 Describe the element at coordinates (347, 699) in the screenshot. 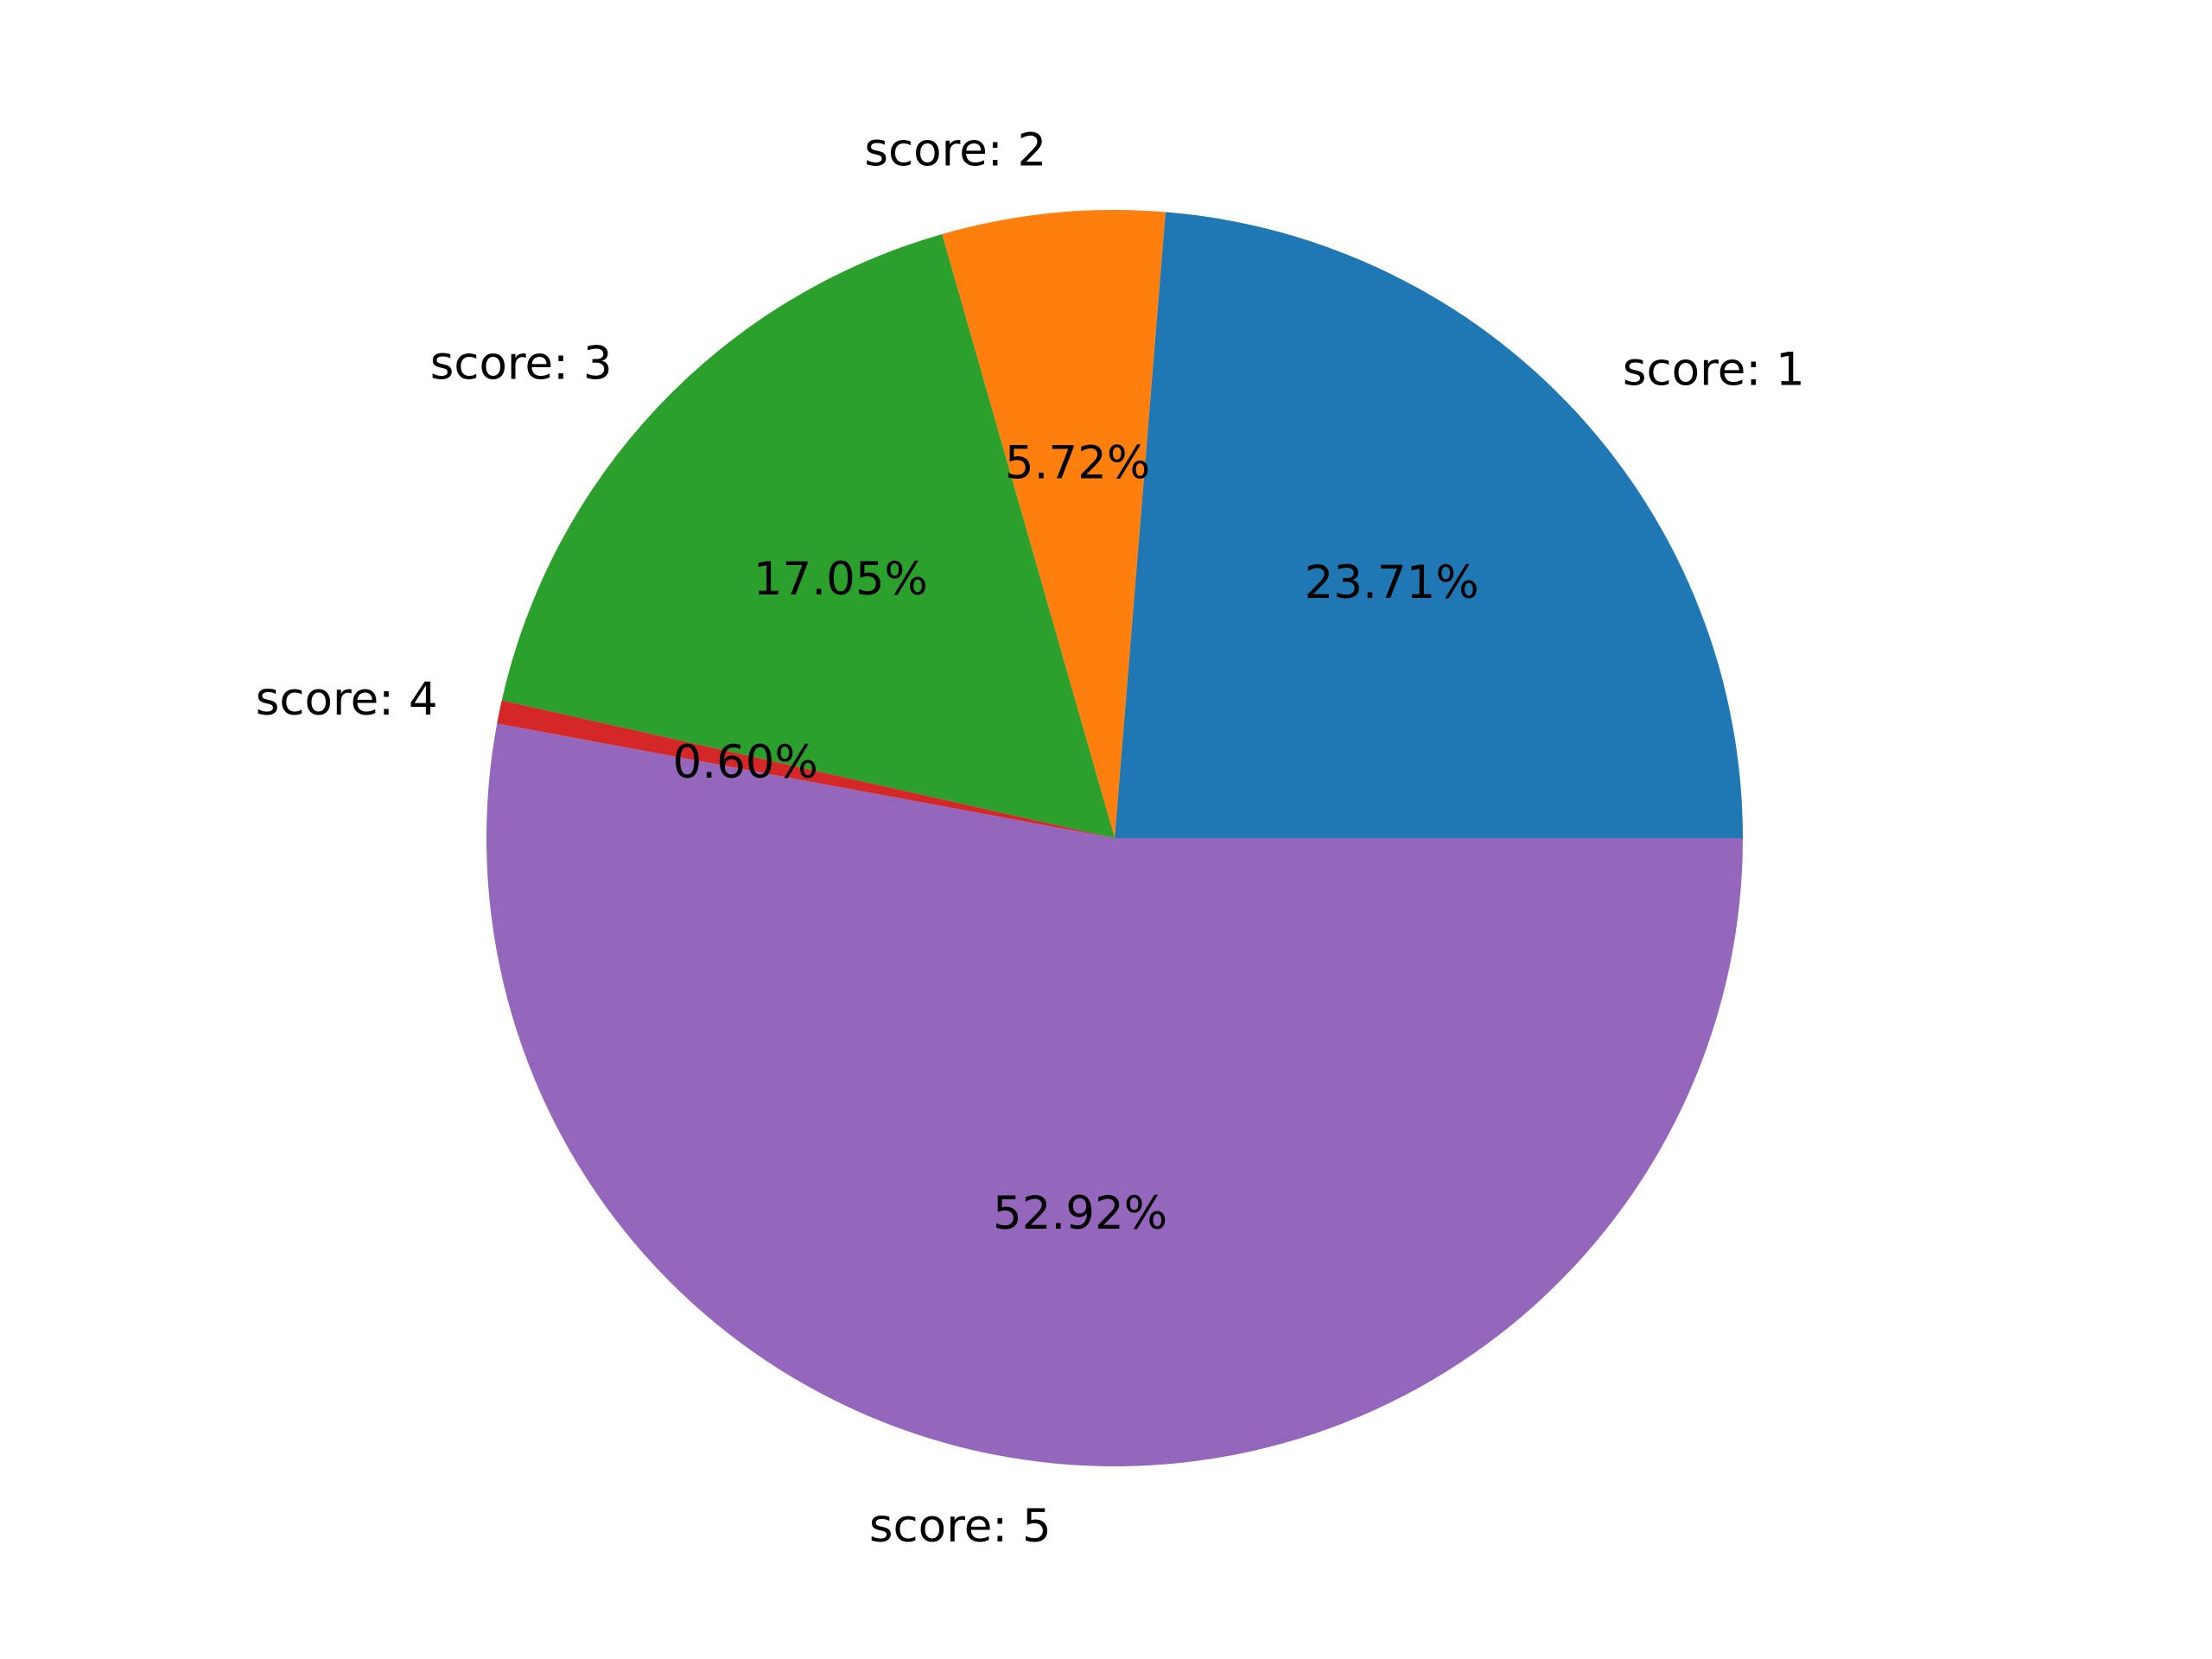

I see `slice-label-4: score: 4` at that location.